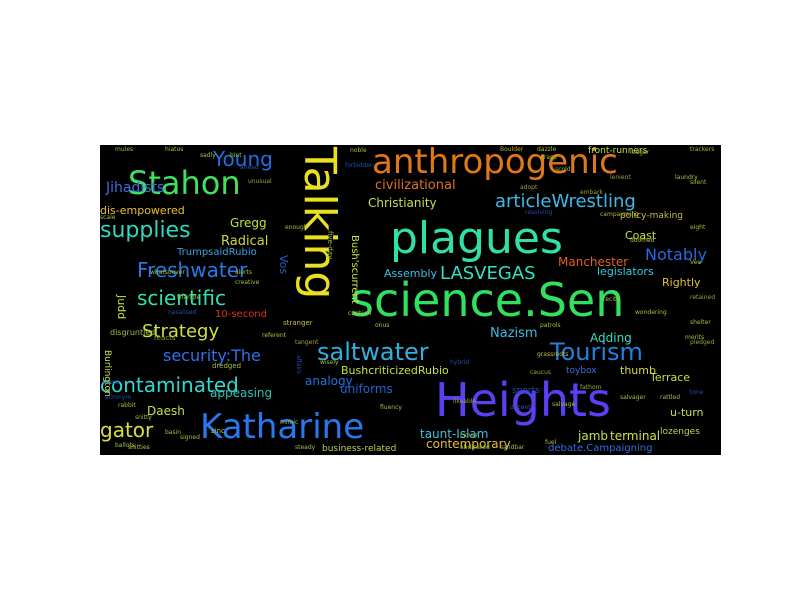 This screenshot has height=600, width=800. I want to click on cloud-word-contemporary: contemporary, so click(468, 444).